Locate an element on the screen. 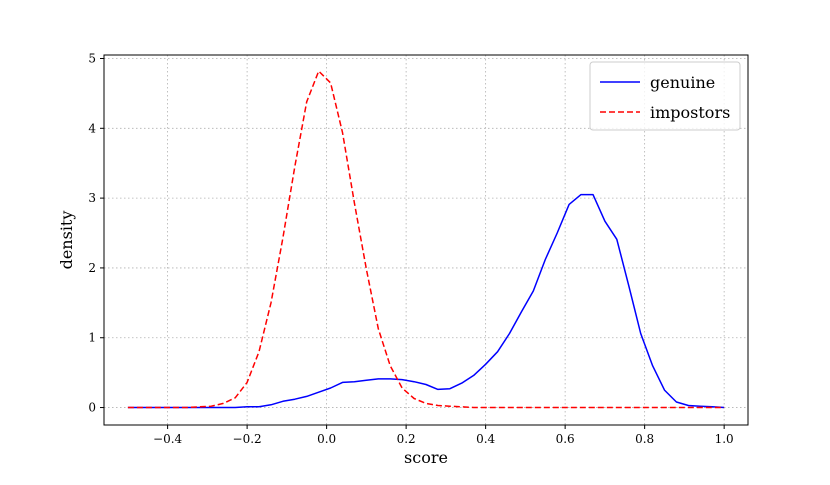 The width and height of the screenshot is (830, 485). y-tick-label: 0 is located at coordinates (92, 408).